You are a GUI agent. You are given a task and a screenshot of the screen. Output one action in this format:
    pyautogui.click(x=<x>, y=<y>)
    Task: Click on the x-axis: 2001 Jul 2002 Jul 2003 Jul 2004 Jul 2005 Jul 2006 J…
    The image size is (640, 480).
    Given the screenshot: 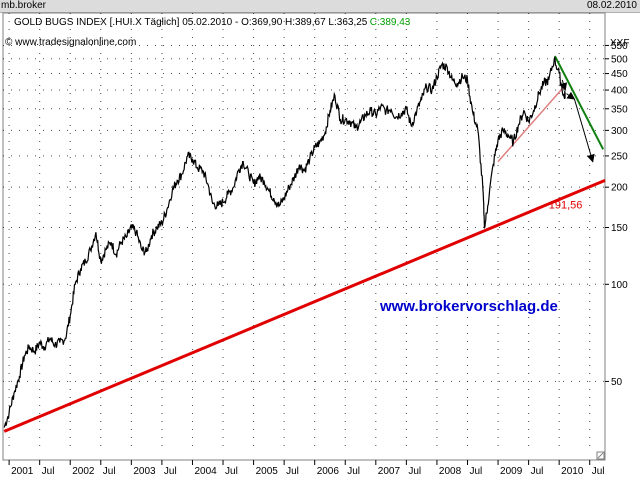 What is the action you would take?
    pyautogui.click(x=306, y=468)
    